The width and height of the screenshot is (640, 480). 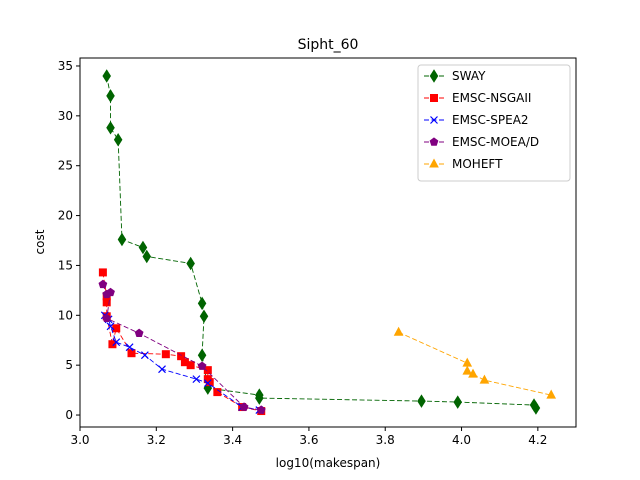 What do you see at coordinates (490, 120) in the screenshot?
I see `legend-label: EMSC-SPEA2` at bounding box center [490, 120].